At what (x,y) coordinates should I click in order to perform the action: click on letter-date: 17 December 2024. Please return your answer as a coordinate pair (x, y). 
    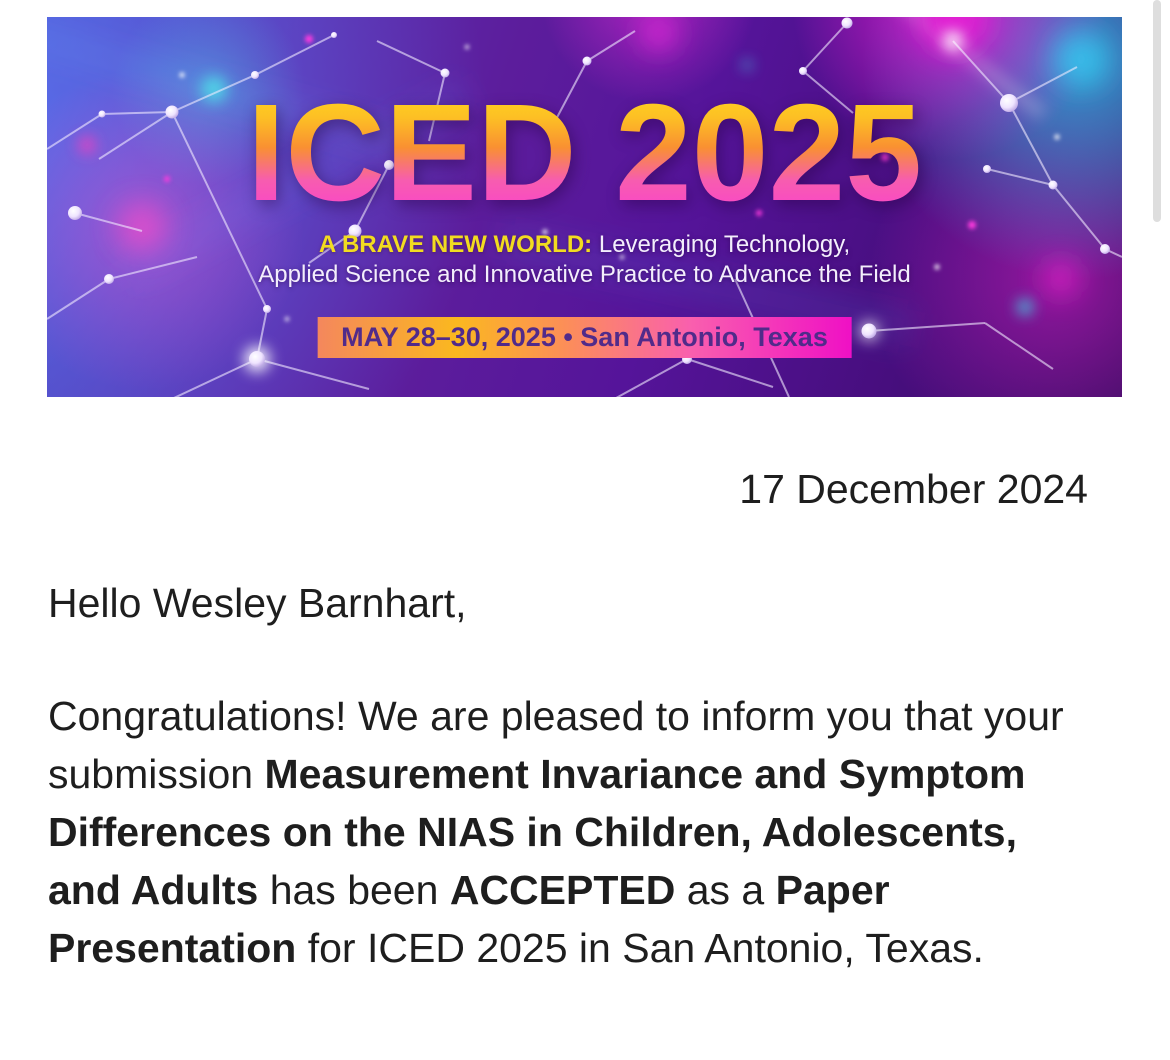
    Looking at the image, I should click on (913, 489).